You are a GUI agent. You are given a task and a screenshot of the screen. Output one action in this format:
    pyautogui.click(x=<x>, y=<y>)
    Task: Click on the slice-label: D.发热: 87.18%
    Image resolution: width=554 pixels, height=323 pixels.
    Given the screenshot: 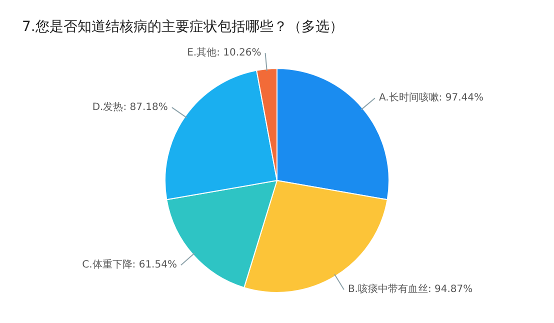 What is the action you would take?
    pyautogui.click(x=130, y=108)
    